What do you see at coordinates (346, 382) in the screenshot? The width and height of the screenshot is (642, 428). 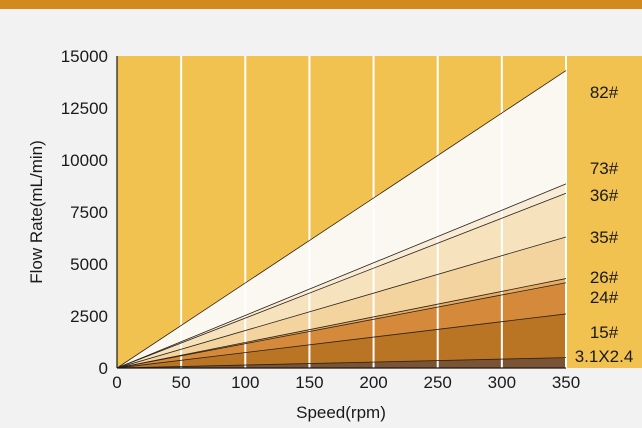 I see `x-tick-labels: 0 50 100 150 200 250 300 350` at bounding box center [346, 382].